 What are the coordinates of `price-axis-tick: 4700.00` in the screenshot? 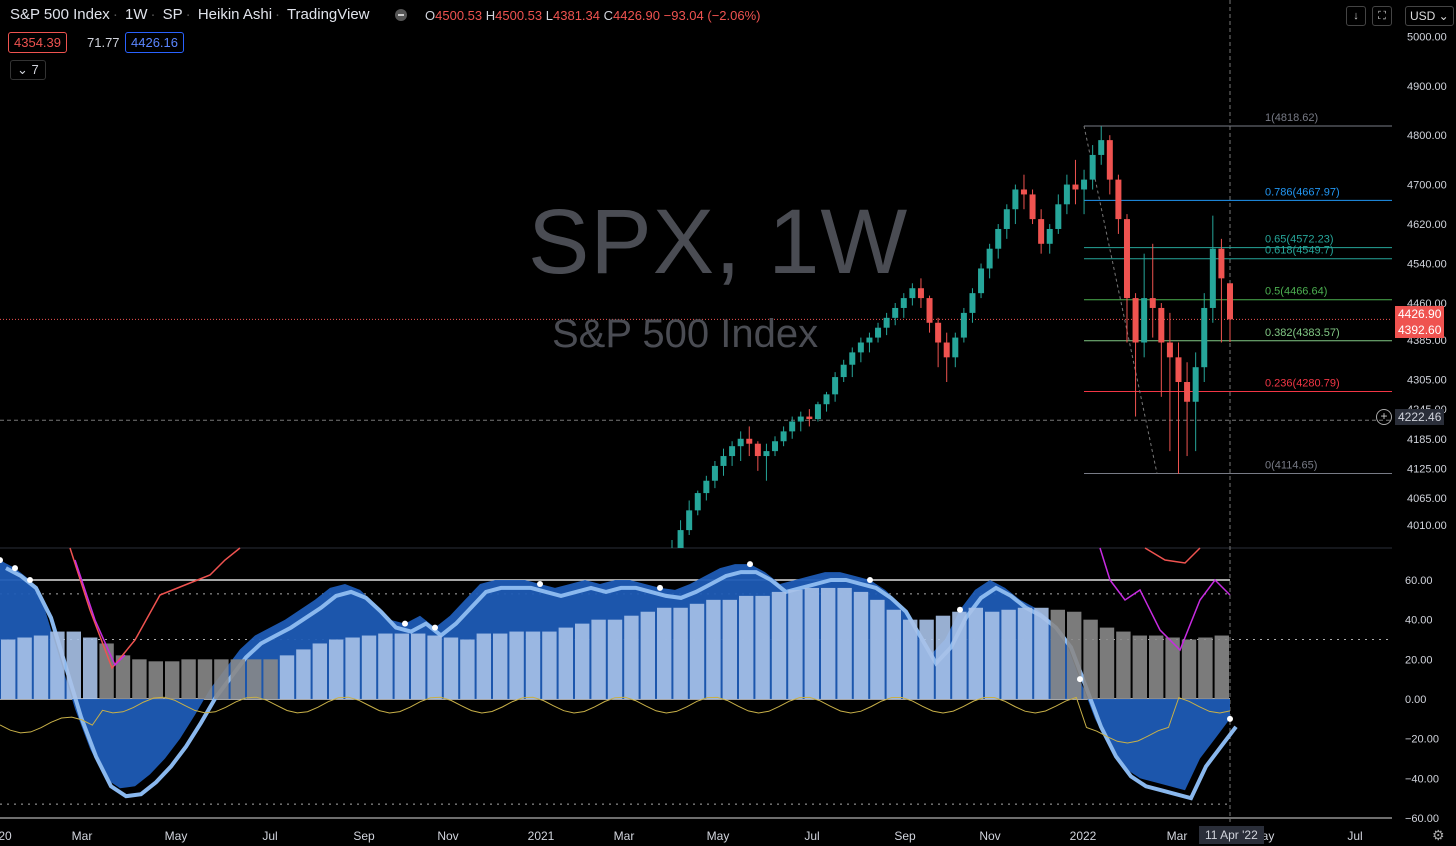 It's located at (1427, 186).